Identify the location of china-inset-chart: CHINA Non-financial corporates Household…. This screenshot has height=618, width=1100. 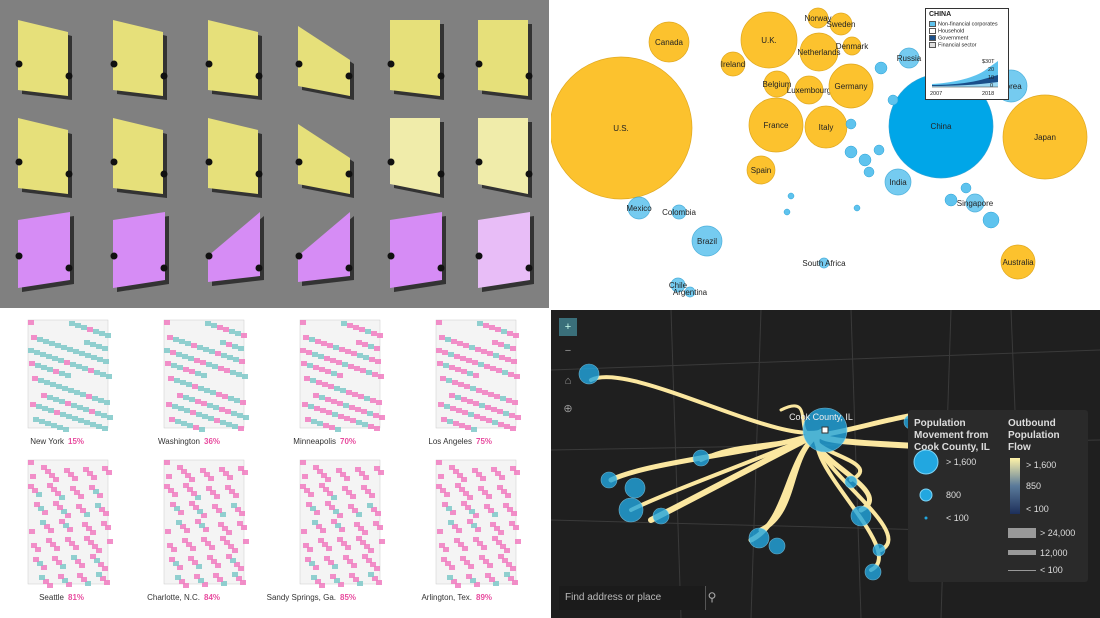
(967, 54).